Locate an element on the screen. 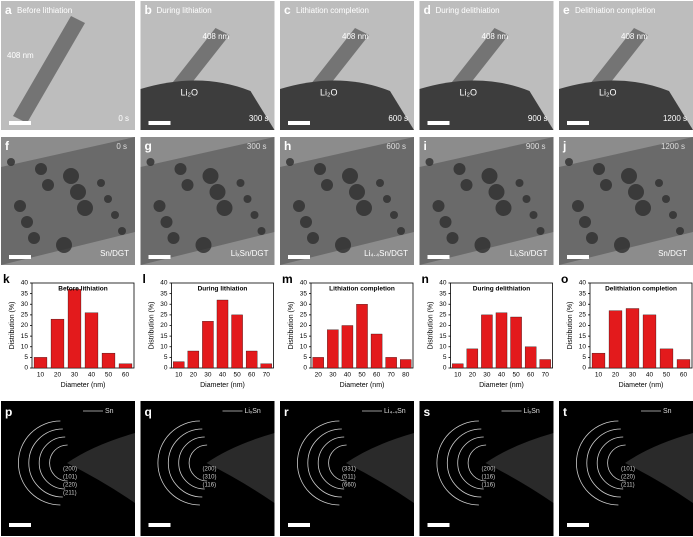 Image resolution: width=693 pixels, height=537 pixels. y-tick-label: 40 is located at coordinates (443, 283).